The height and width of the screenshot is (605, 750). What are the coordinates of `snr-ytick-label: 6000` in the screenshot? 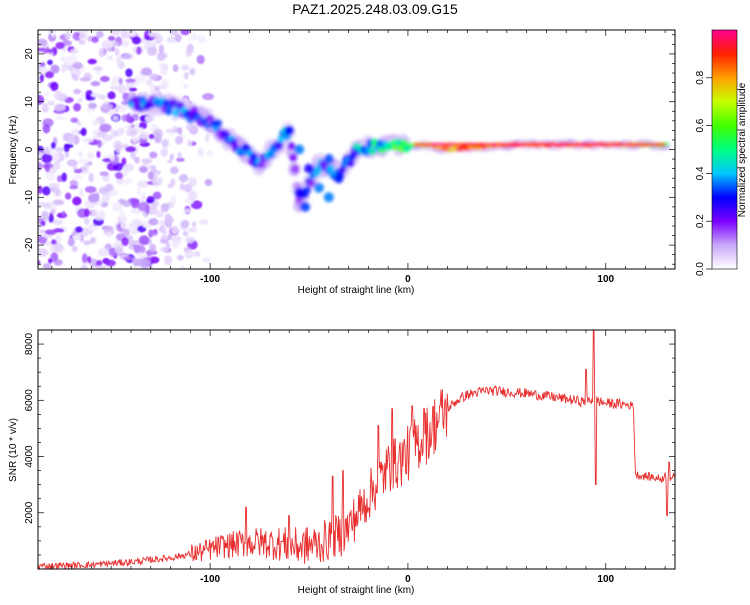 It's located at (29, 400).